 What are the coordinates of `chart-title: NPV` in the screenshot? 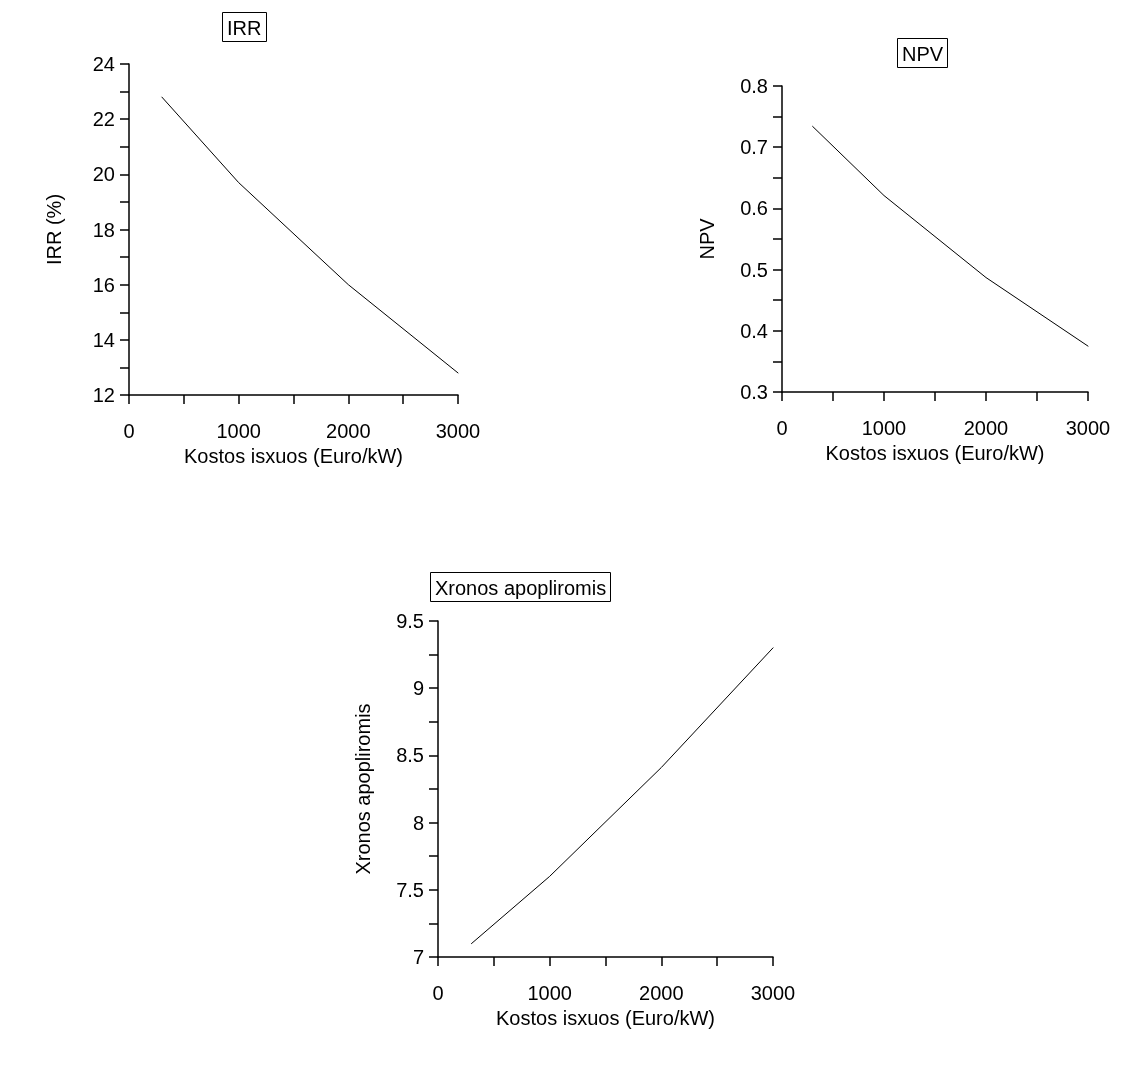 It's located at (923, 54).